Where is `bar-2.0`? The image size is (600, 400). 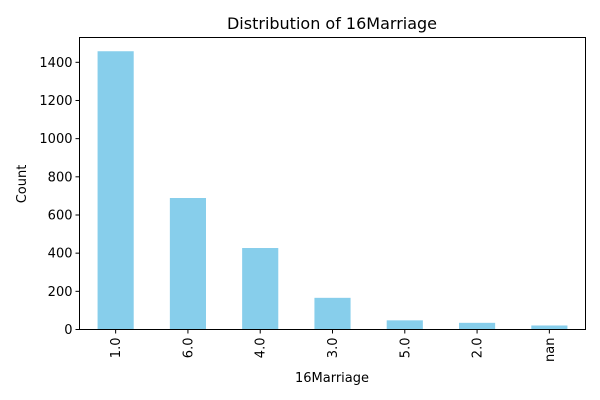 bar-2.0 is located at coordinates (477, 326).